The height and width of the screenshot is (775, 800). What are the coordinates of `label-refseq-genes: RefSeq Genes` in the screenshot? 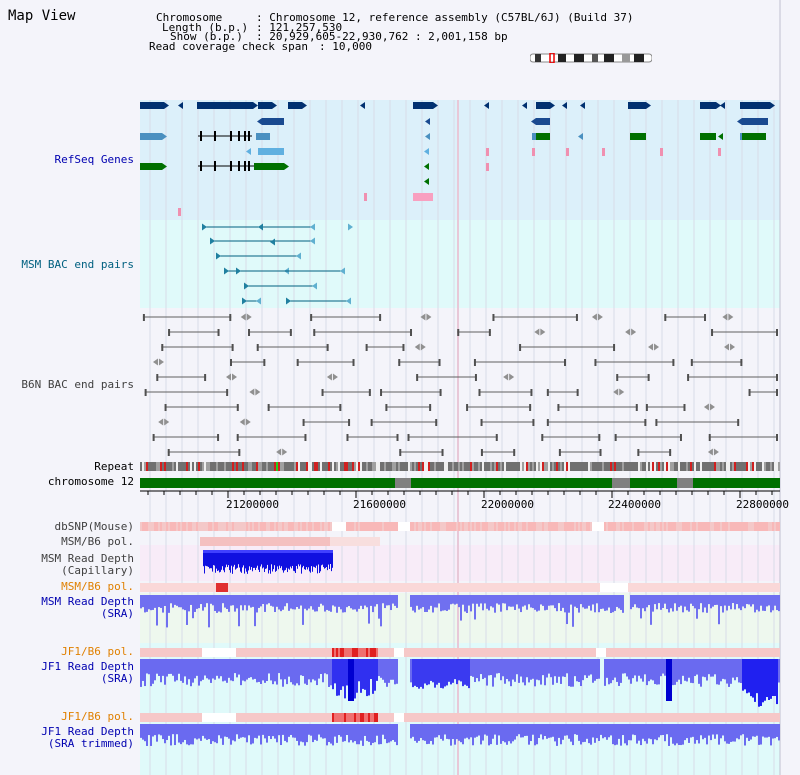 It's located at (94, 159).